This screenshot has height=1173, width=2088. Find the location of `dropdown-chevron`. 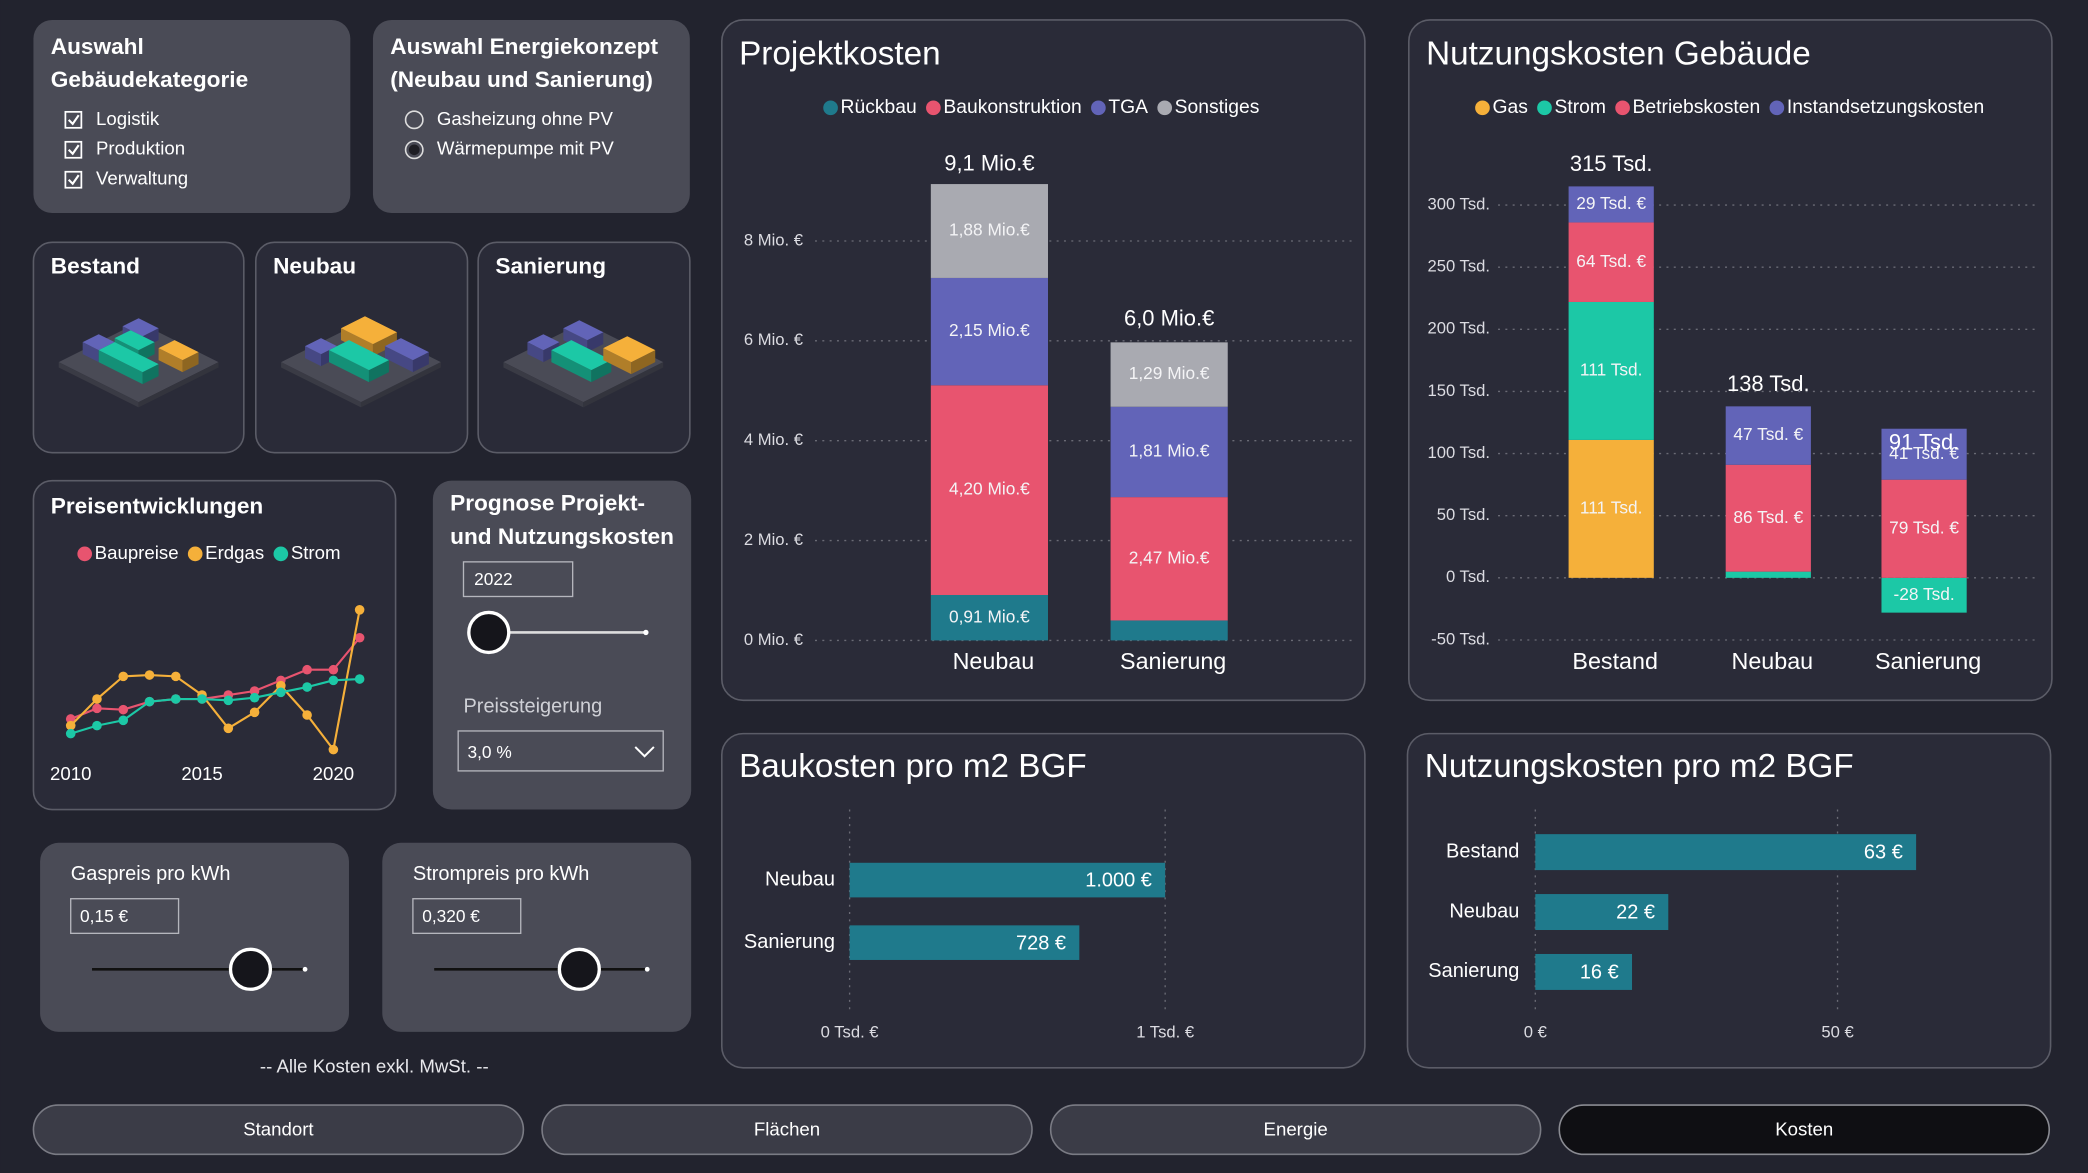

dropdown-chevron is located at coordinates (644, 752).